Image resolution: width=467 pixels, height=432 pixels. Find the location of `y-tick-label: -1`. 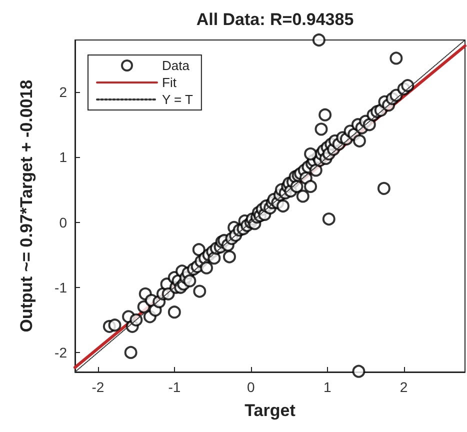

y-tick-label: -1 is located at coordinates (61, 287).